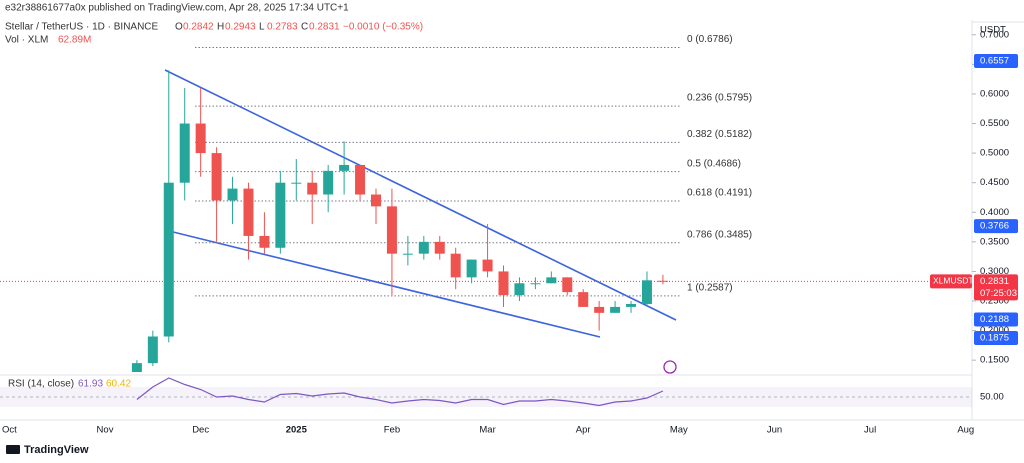  What do you see at coordinates (994, 330) in the screenshot?
I see `y-tick-label: 0.2000` at bounding box center [994, 330].